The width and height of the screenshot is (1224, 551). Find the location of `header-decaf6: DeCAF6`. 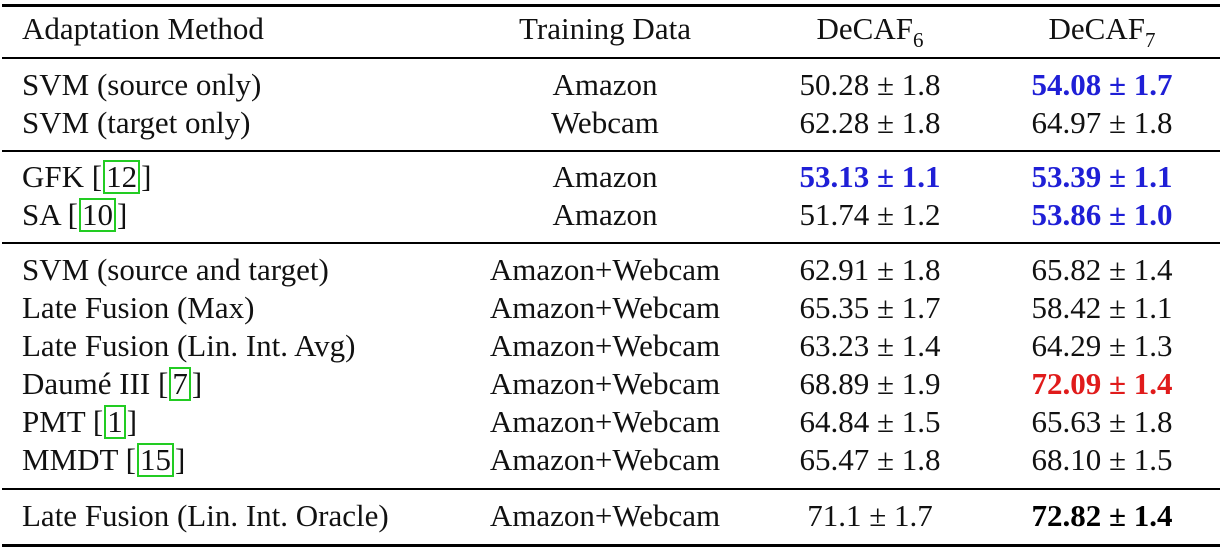

header-decaf6: DeCAF6 is located at coordinates (870, 31).